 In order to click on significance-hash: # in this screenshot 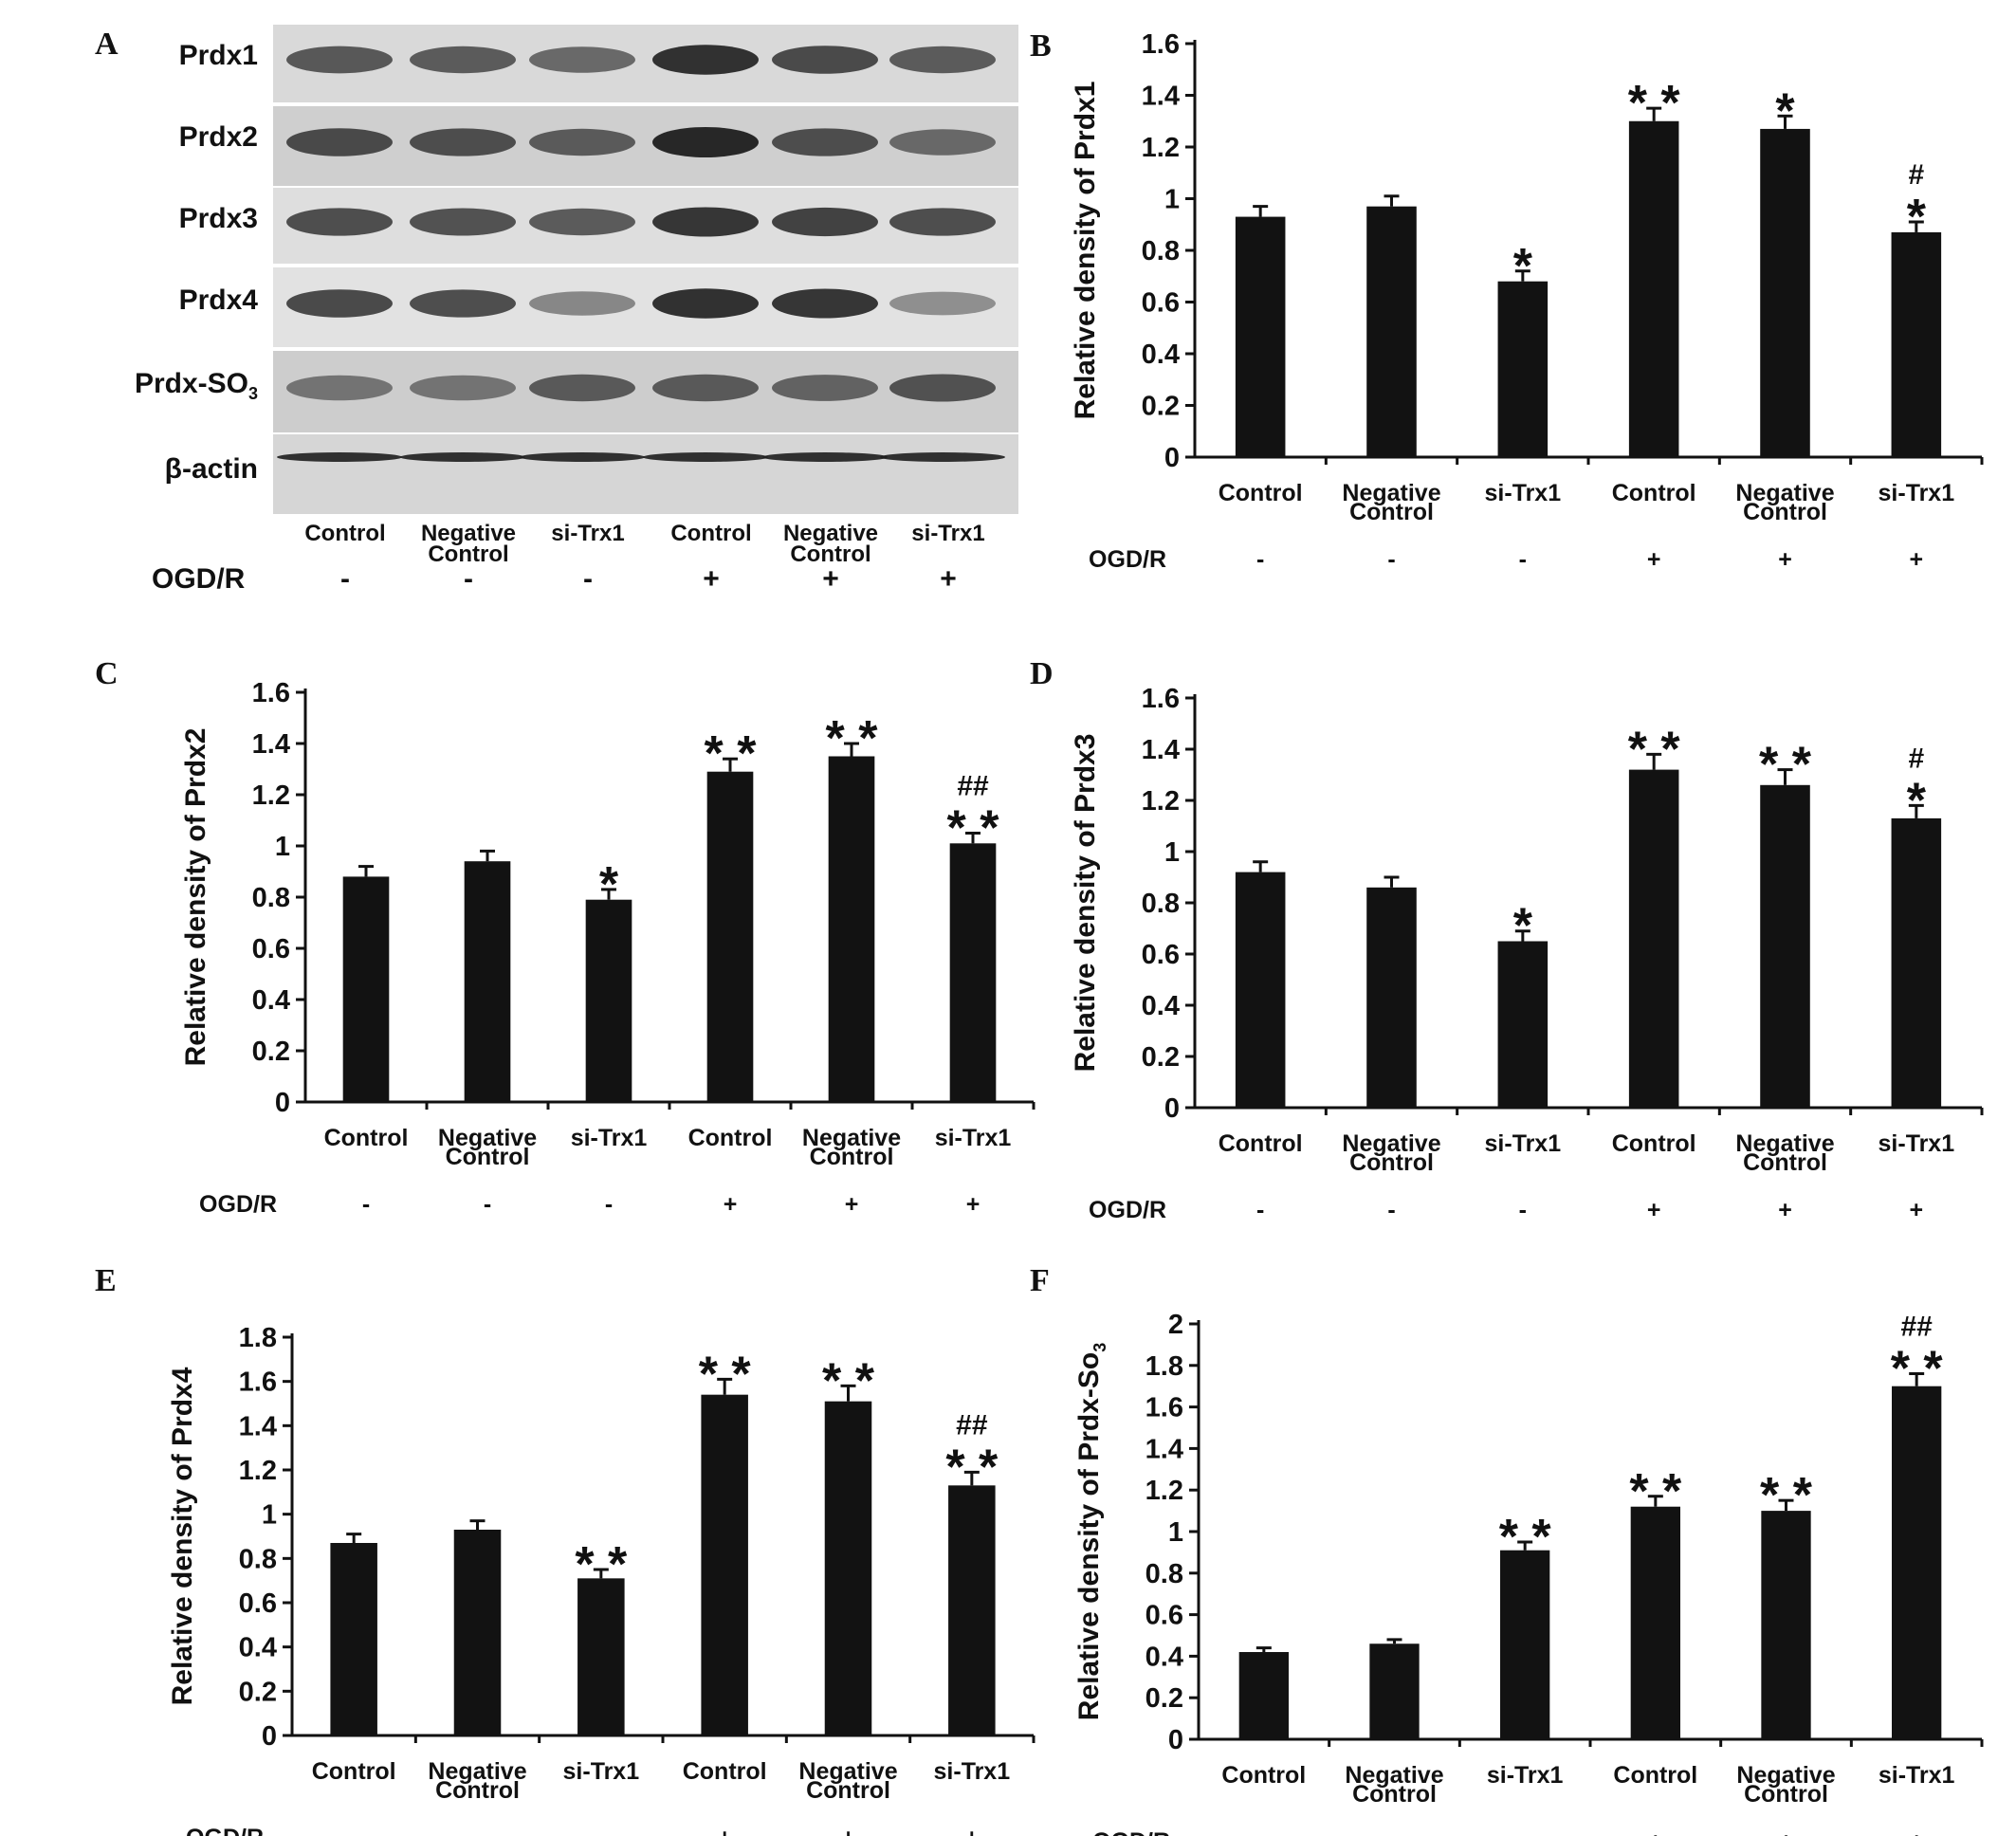, I will do `click(1916, 758)`.